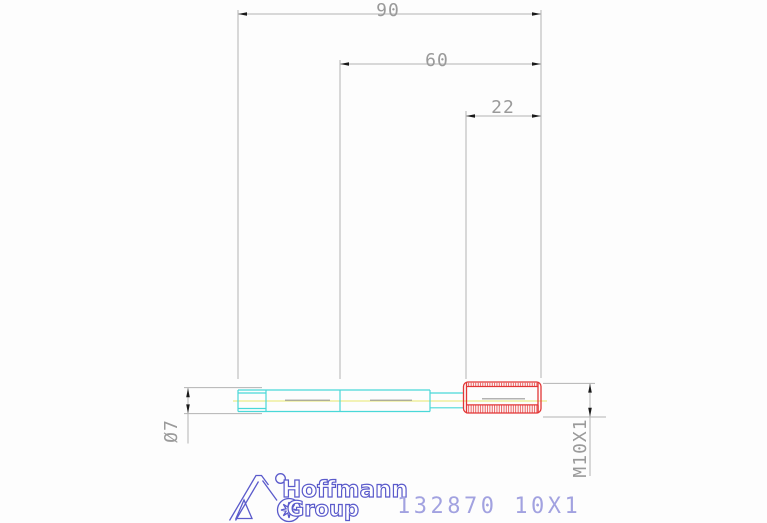 Image resolution: width=767 pixels, height=523 pixels. What do you see at coordinates (323, 509) in the screenshot?
I see `logo-text-group: Group` at bounding box center [323, 509].